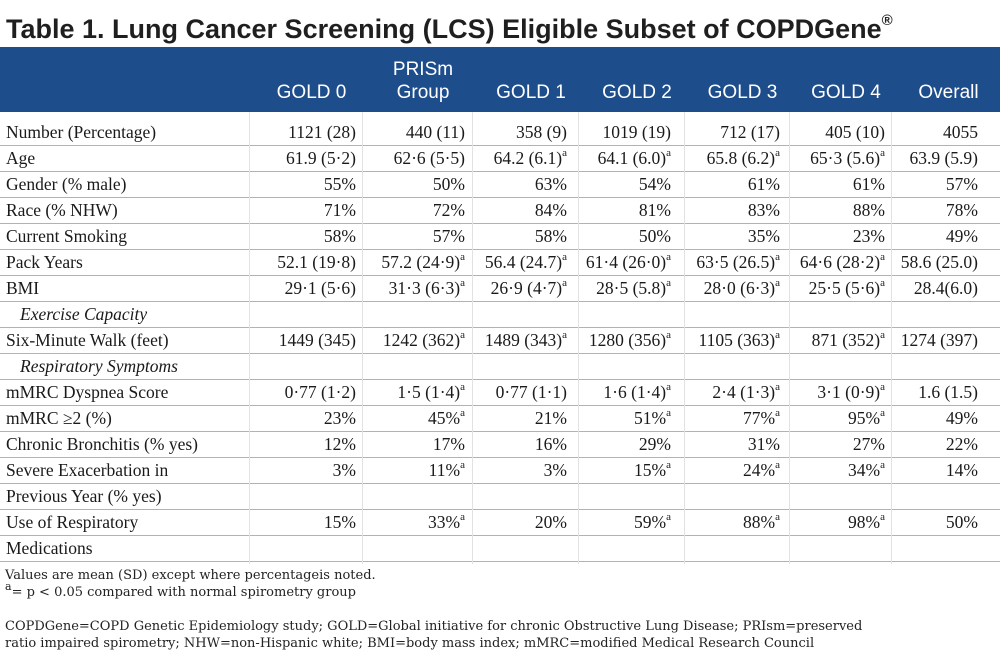 This screenshot has width=1000, height=661. I want to click on table-cell: 26·9 (4·7)a, so click(529, 288).